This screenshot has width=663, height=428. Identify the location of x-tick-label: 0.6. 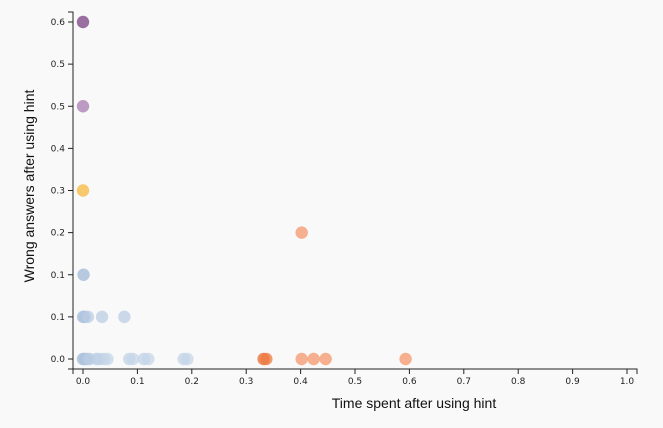
(409, 382).